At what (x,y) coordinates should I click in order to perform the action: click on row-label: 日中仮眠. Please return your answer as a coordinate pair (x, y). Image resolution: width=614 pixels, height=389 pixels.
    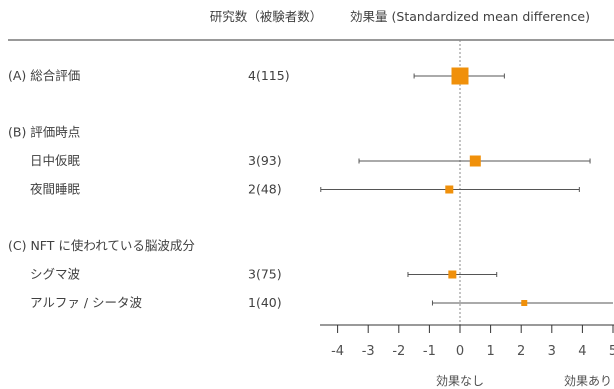
    Looking at the image, I should click on (55, 160).